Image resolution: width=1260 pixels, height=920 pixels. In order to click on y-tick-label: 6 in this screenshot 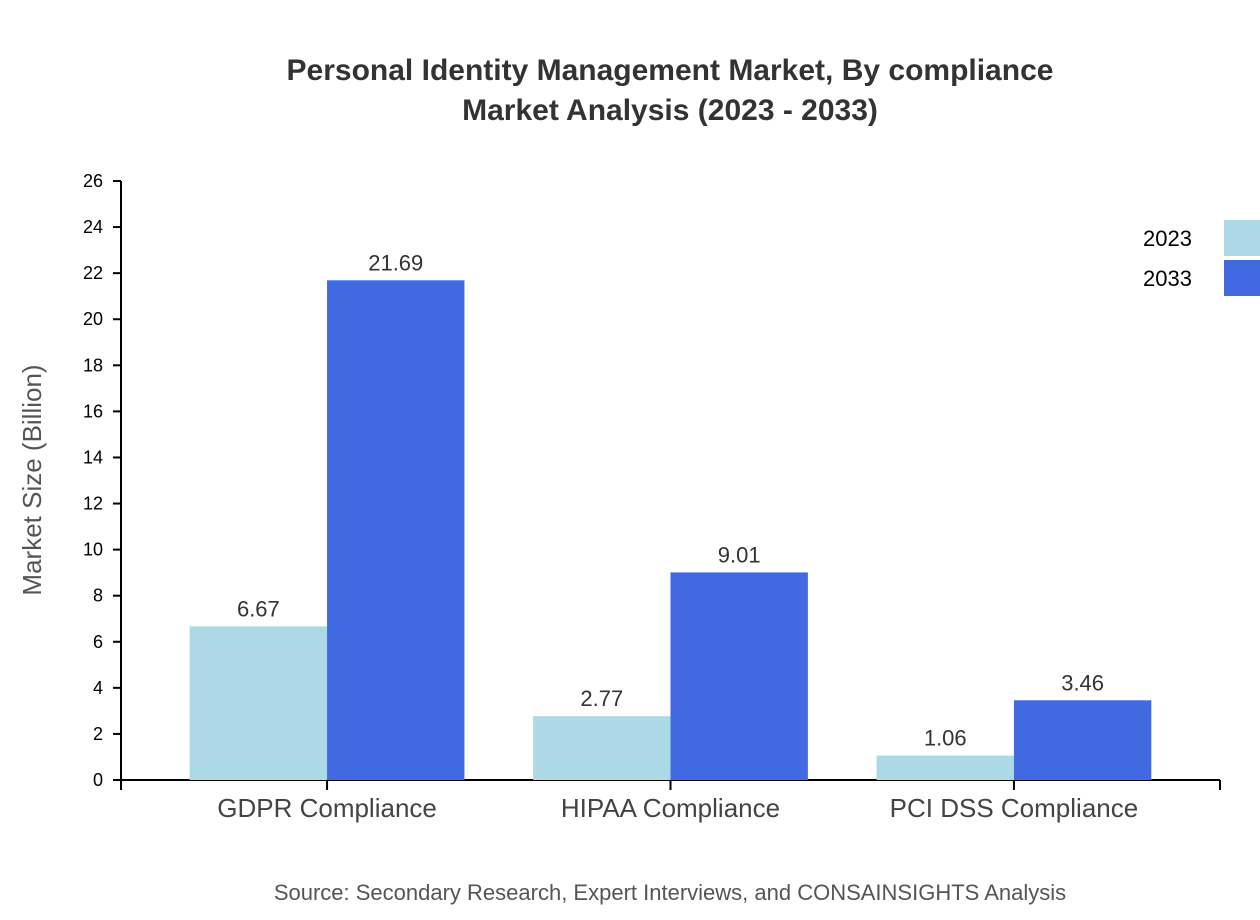, I will do `click(98, 642)`.